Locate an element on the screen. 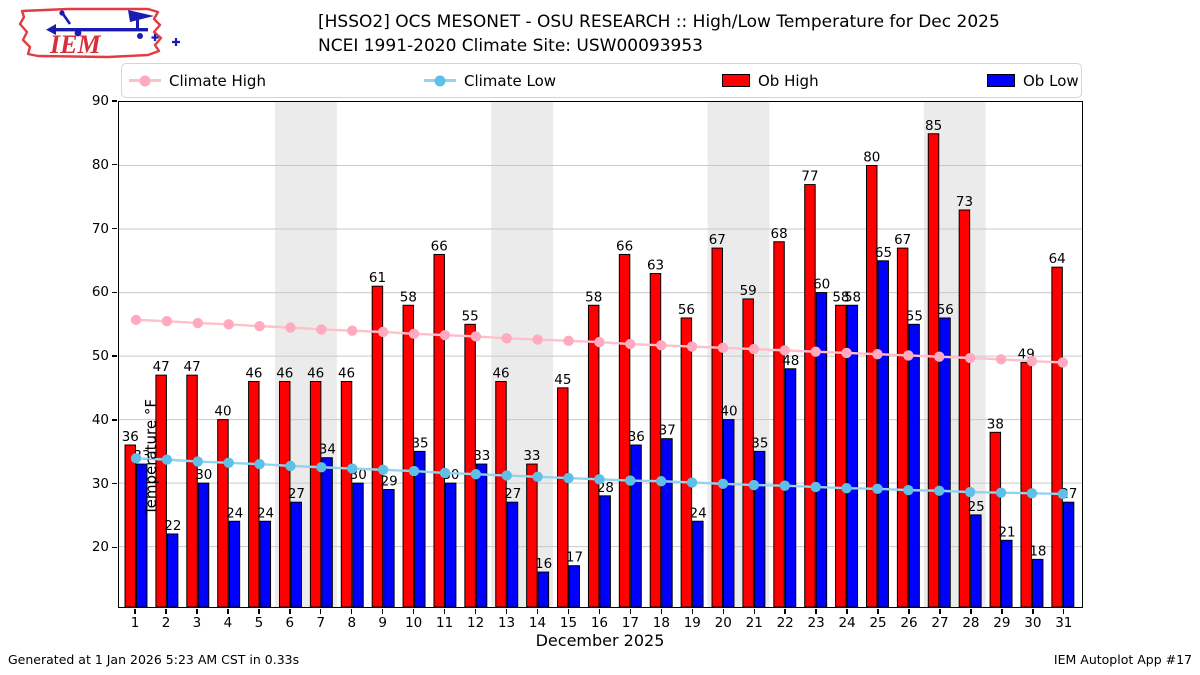 The width and height of the screenshot is (1200, 675). legend-label: Climate High is located at coordinates (217, 80).